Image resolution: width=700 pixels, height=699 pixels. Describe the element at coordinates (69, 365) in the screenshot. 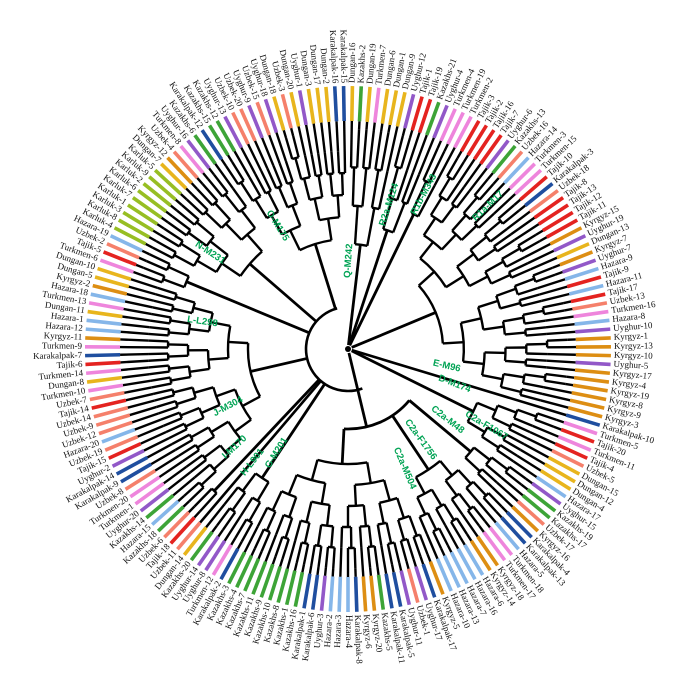

I see `tip-label: Tajik-6` at that location.